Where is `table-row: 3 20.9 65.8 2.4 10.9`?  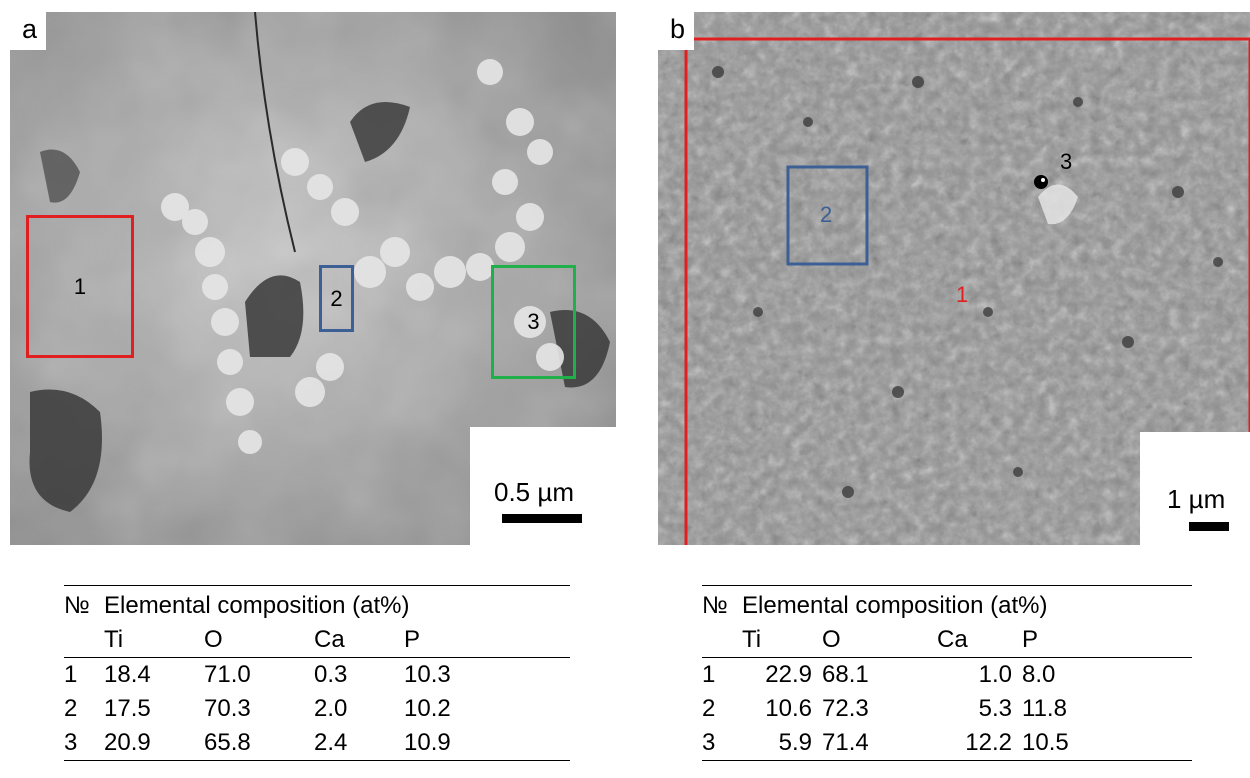
table-row: 3 20.9 65.8 2.4 10.9 is located at coordinates (317, 743).